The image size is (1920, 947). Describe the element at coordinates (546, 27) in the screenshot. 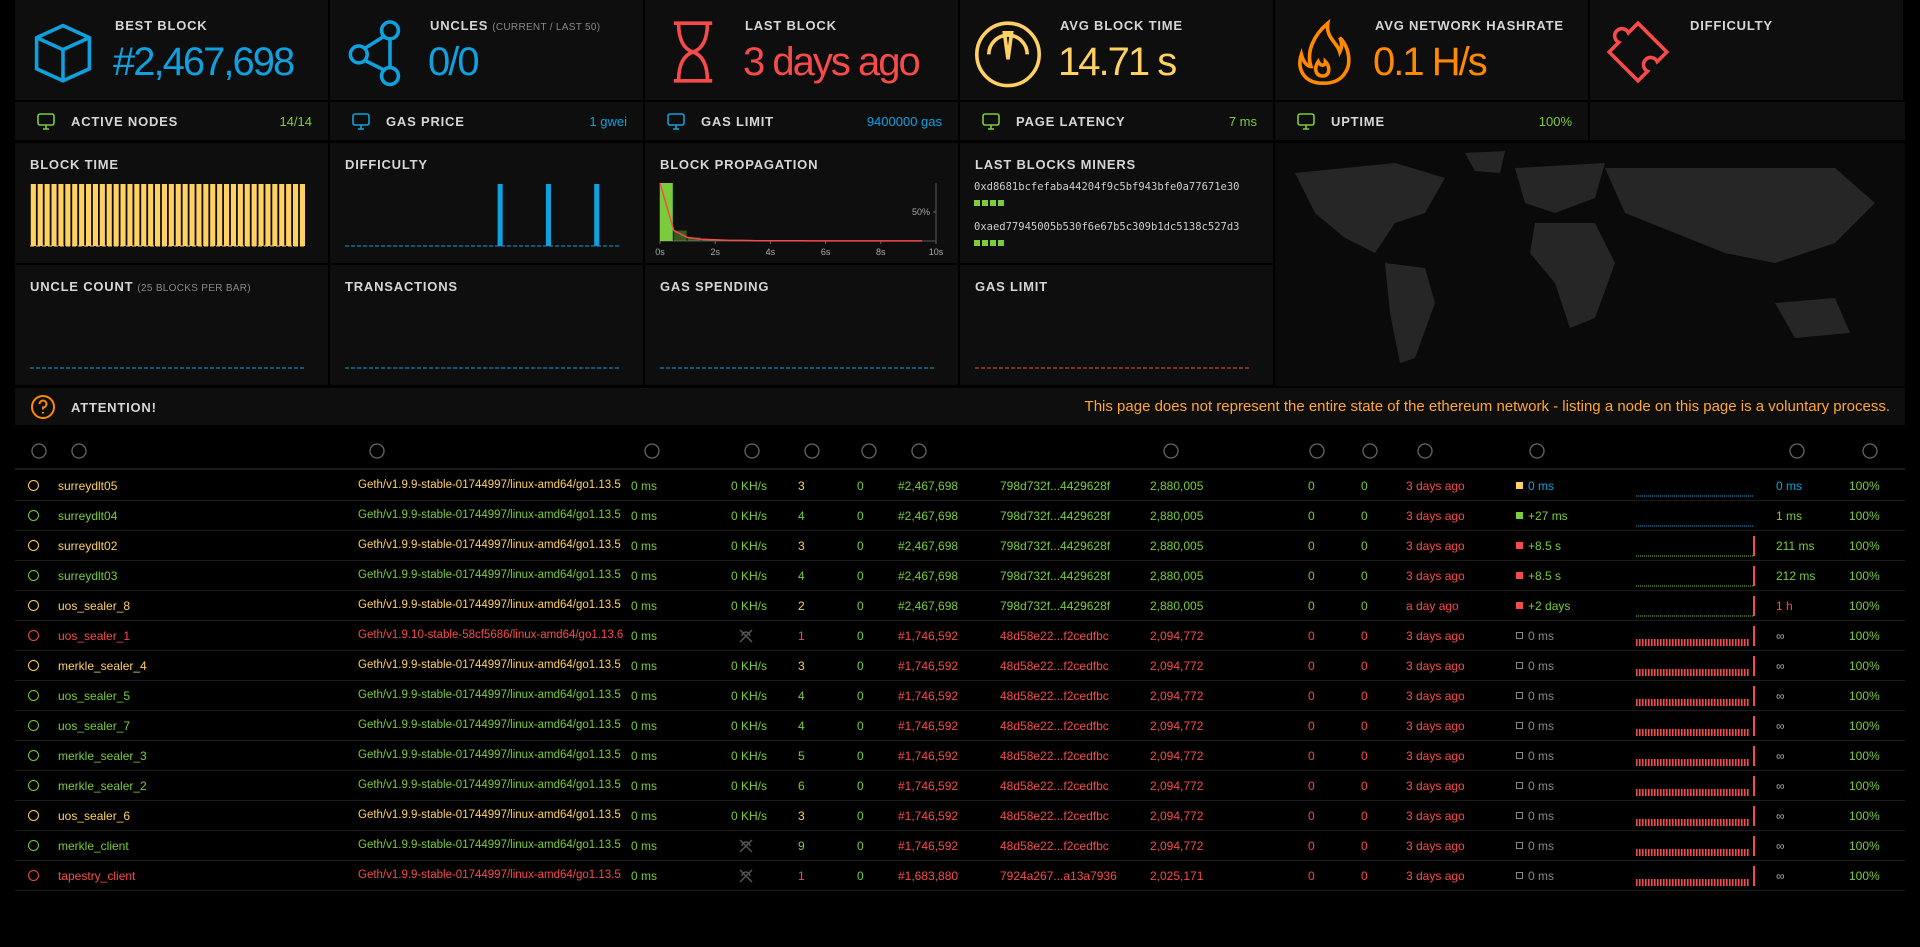

I see `stat-subtitle: (CURRENT / LAST 50)` at that location.